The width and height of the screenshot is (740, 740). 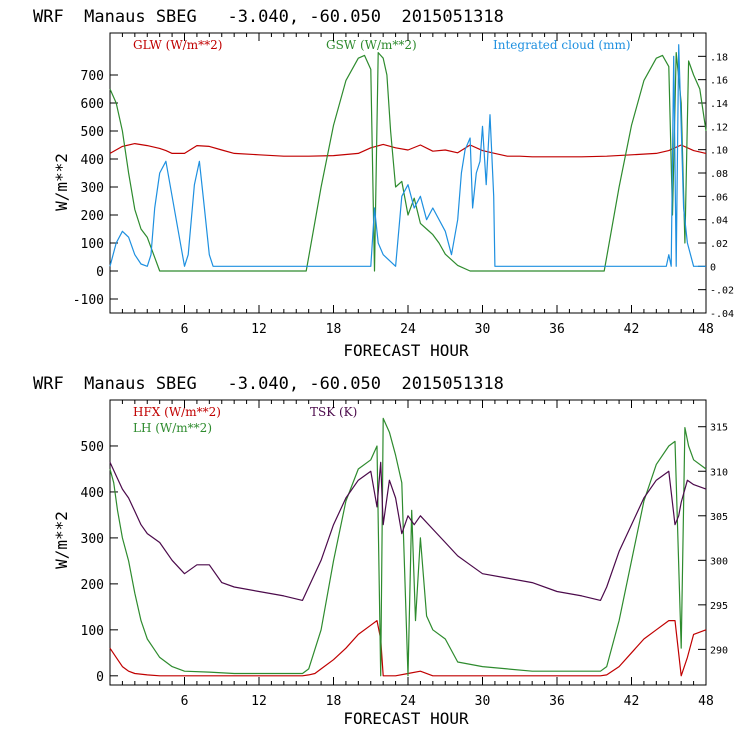 I want to click on top-y-axis-label: W/m**2, so click(x=61, y=182).